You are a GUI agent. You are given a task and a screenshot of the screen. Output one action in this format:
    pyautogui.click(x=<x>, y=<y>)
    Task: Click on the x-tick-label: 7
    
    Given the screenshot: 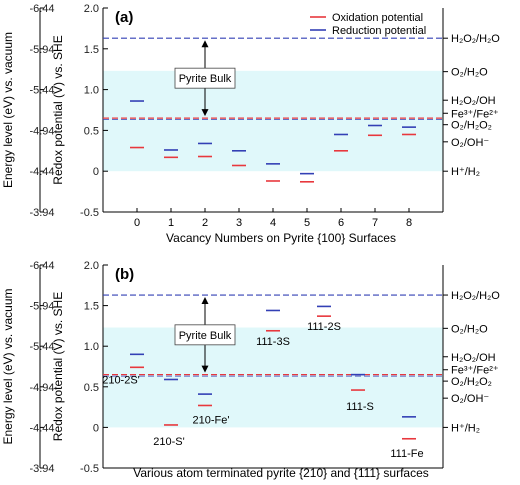 What is the action you would take?
    pyautogui.click(x=375, y=223)
    